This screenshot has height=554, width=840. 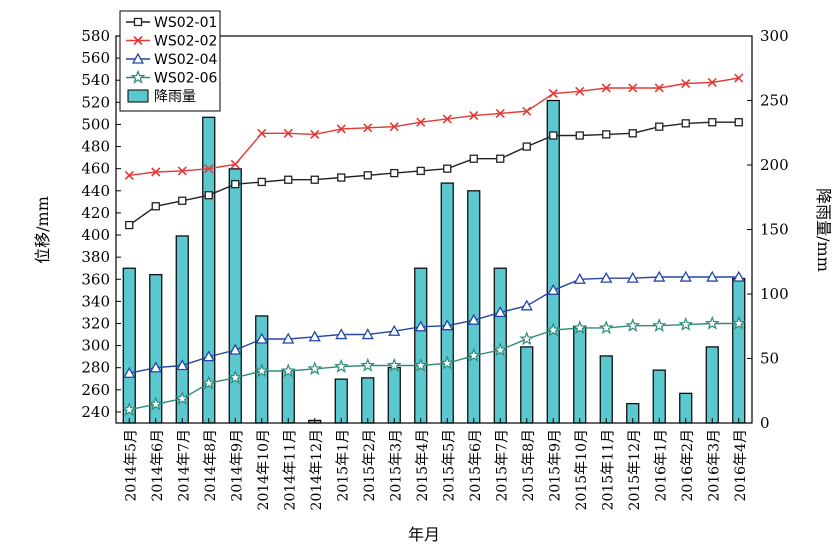 What do you see at coordinates (529, 465) in the screenshot?
I see `x-tick-label: 2015年8月` at bounding box center [529, 465].